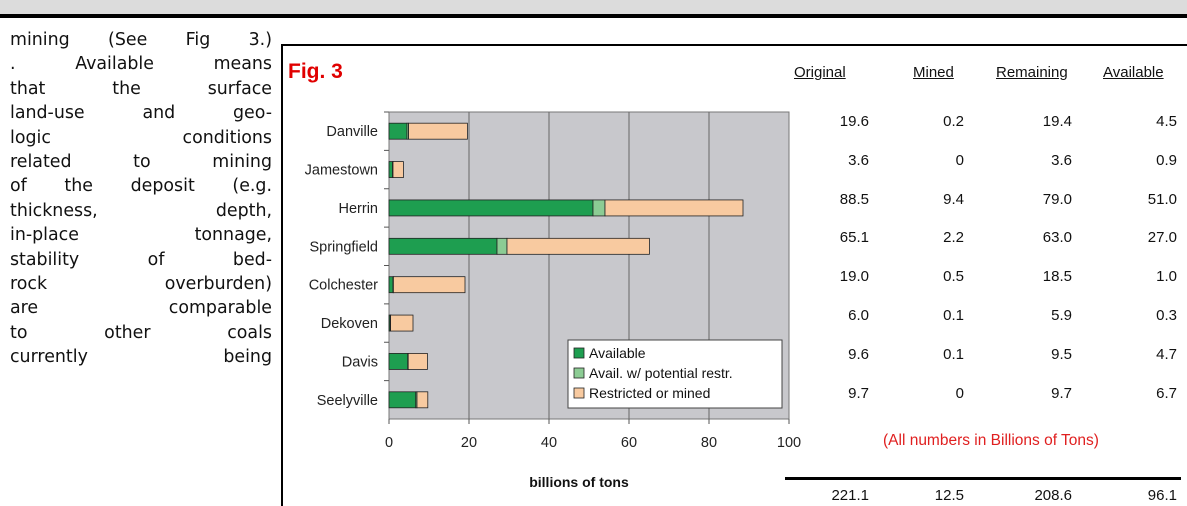 The width and height of the screenshot is (1187, 506). What do you see at coordinates (141, 88) in the screenshot?
I see `body-text-line: that the surface` at bounding box center [141, 88].